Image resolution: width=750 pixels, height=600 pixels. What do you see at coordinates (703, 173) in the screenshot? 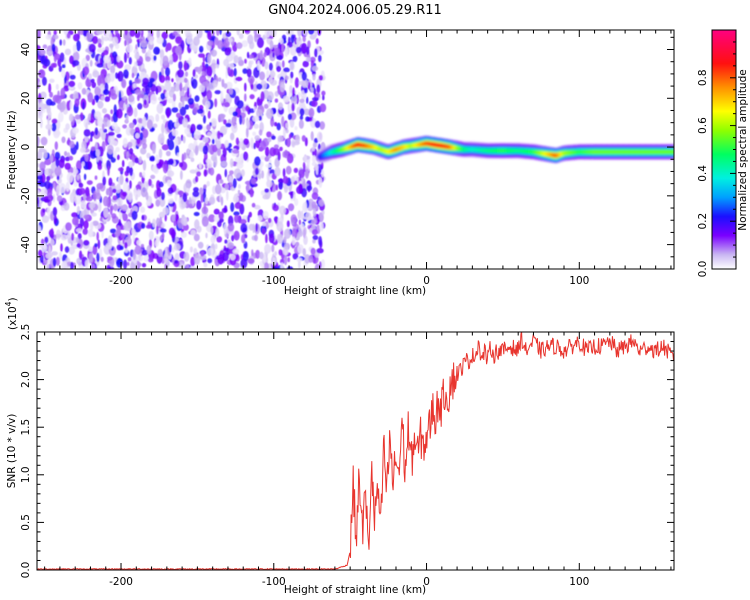
I see `colorbar-tick-label: 0.4` at bounding box center [703, 173].